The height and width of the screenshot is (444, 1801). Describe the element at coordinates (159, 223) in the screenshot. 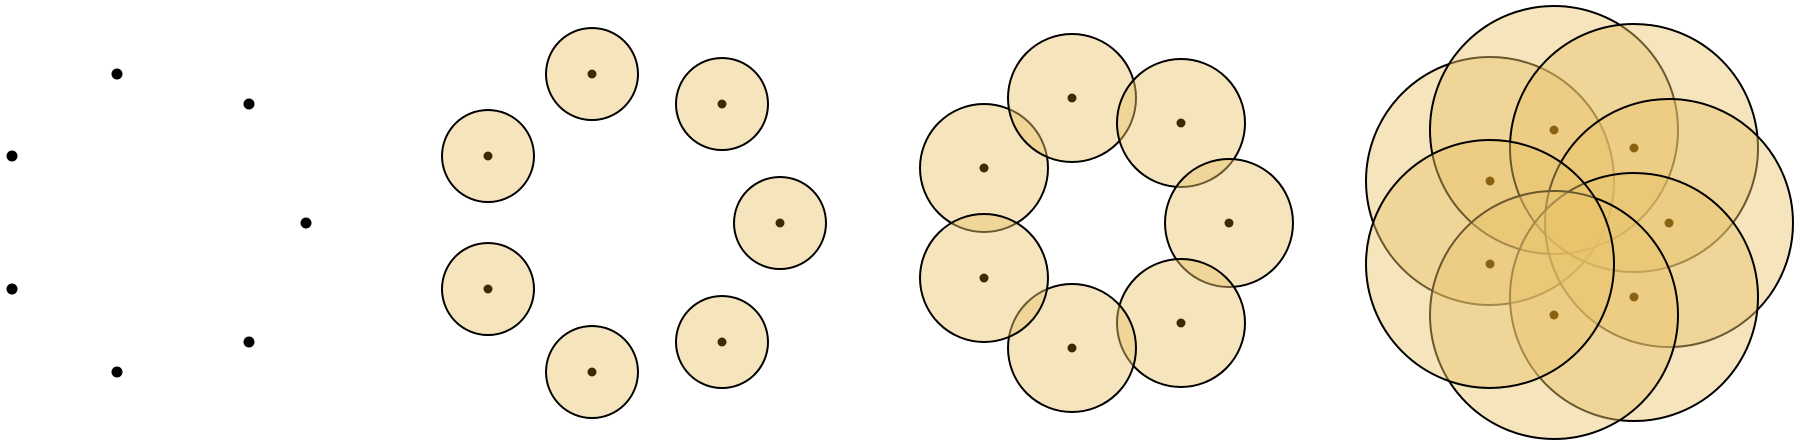

I see `panel-points-only` at that location.